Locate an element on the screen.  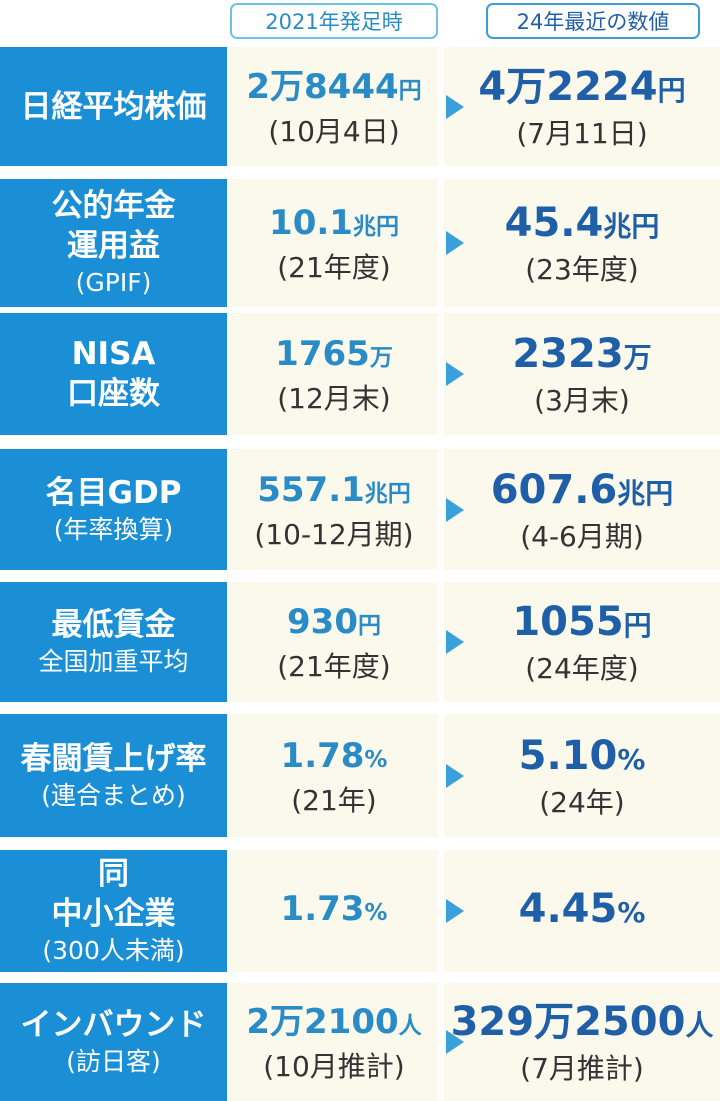
value-number: 5.10 is located at coordinates (568, 755).